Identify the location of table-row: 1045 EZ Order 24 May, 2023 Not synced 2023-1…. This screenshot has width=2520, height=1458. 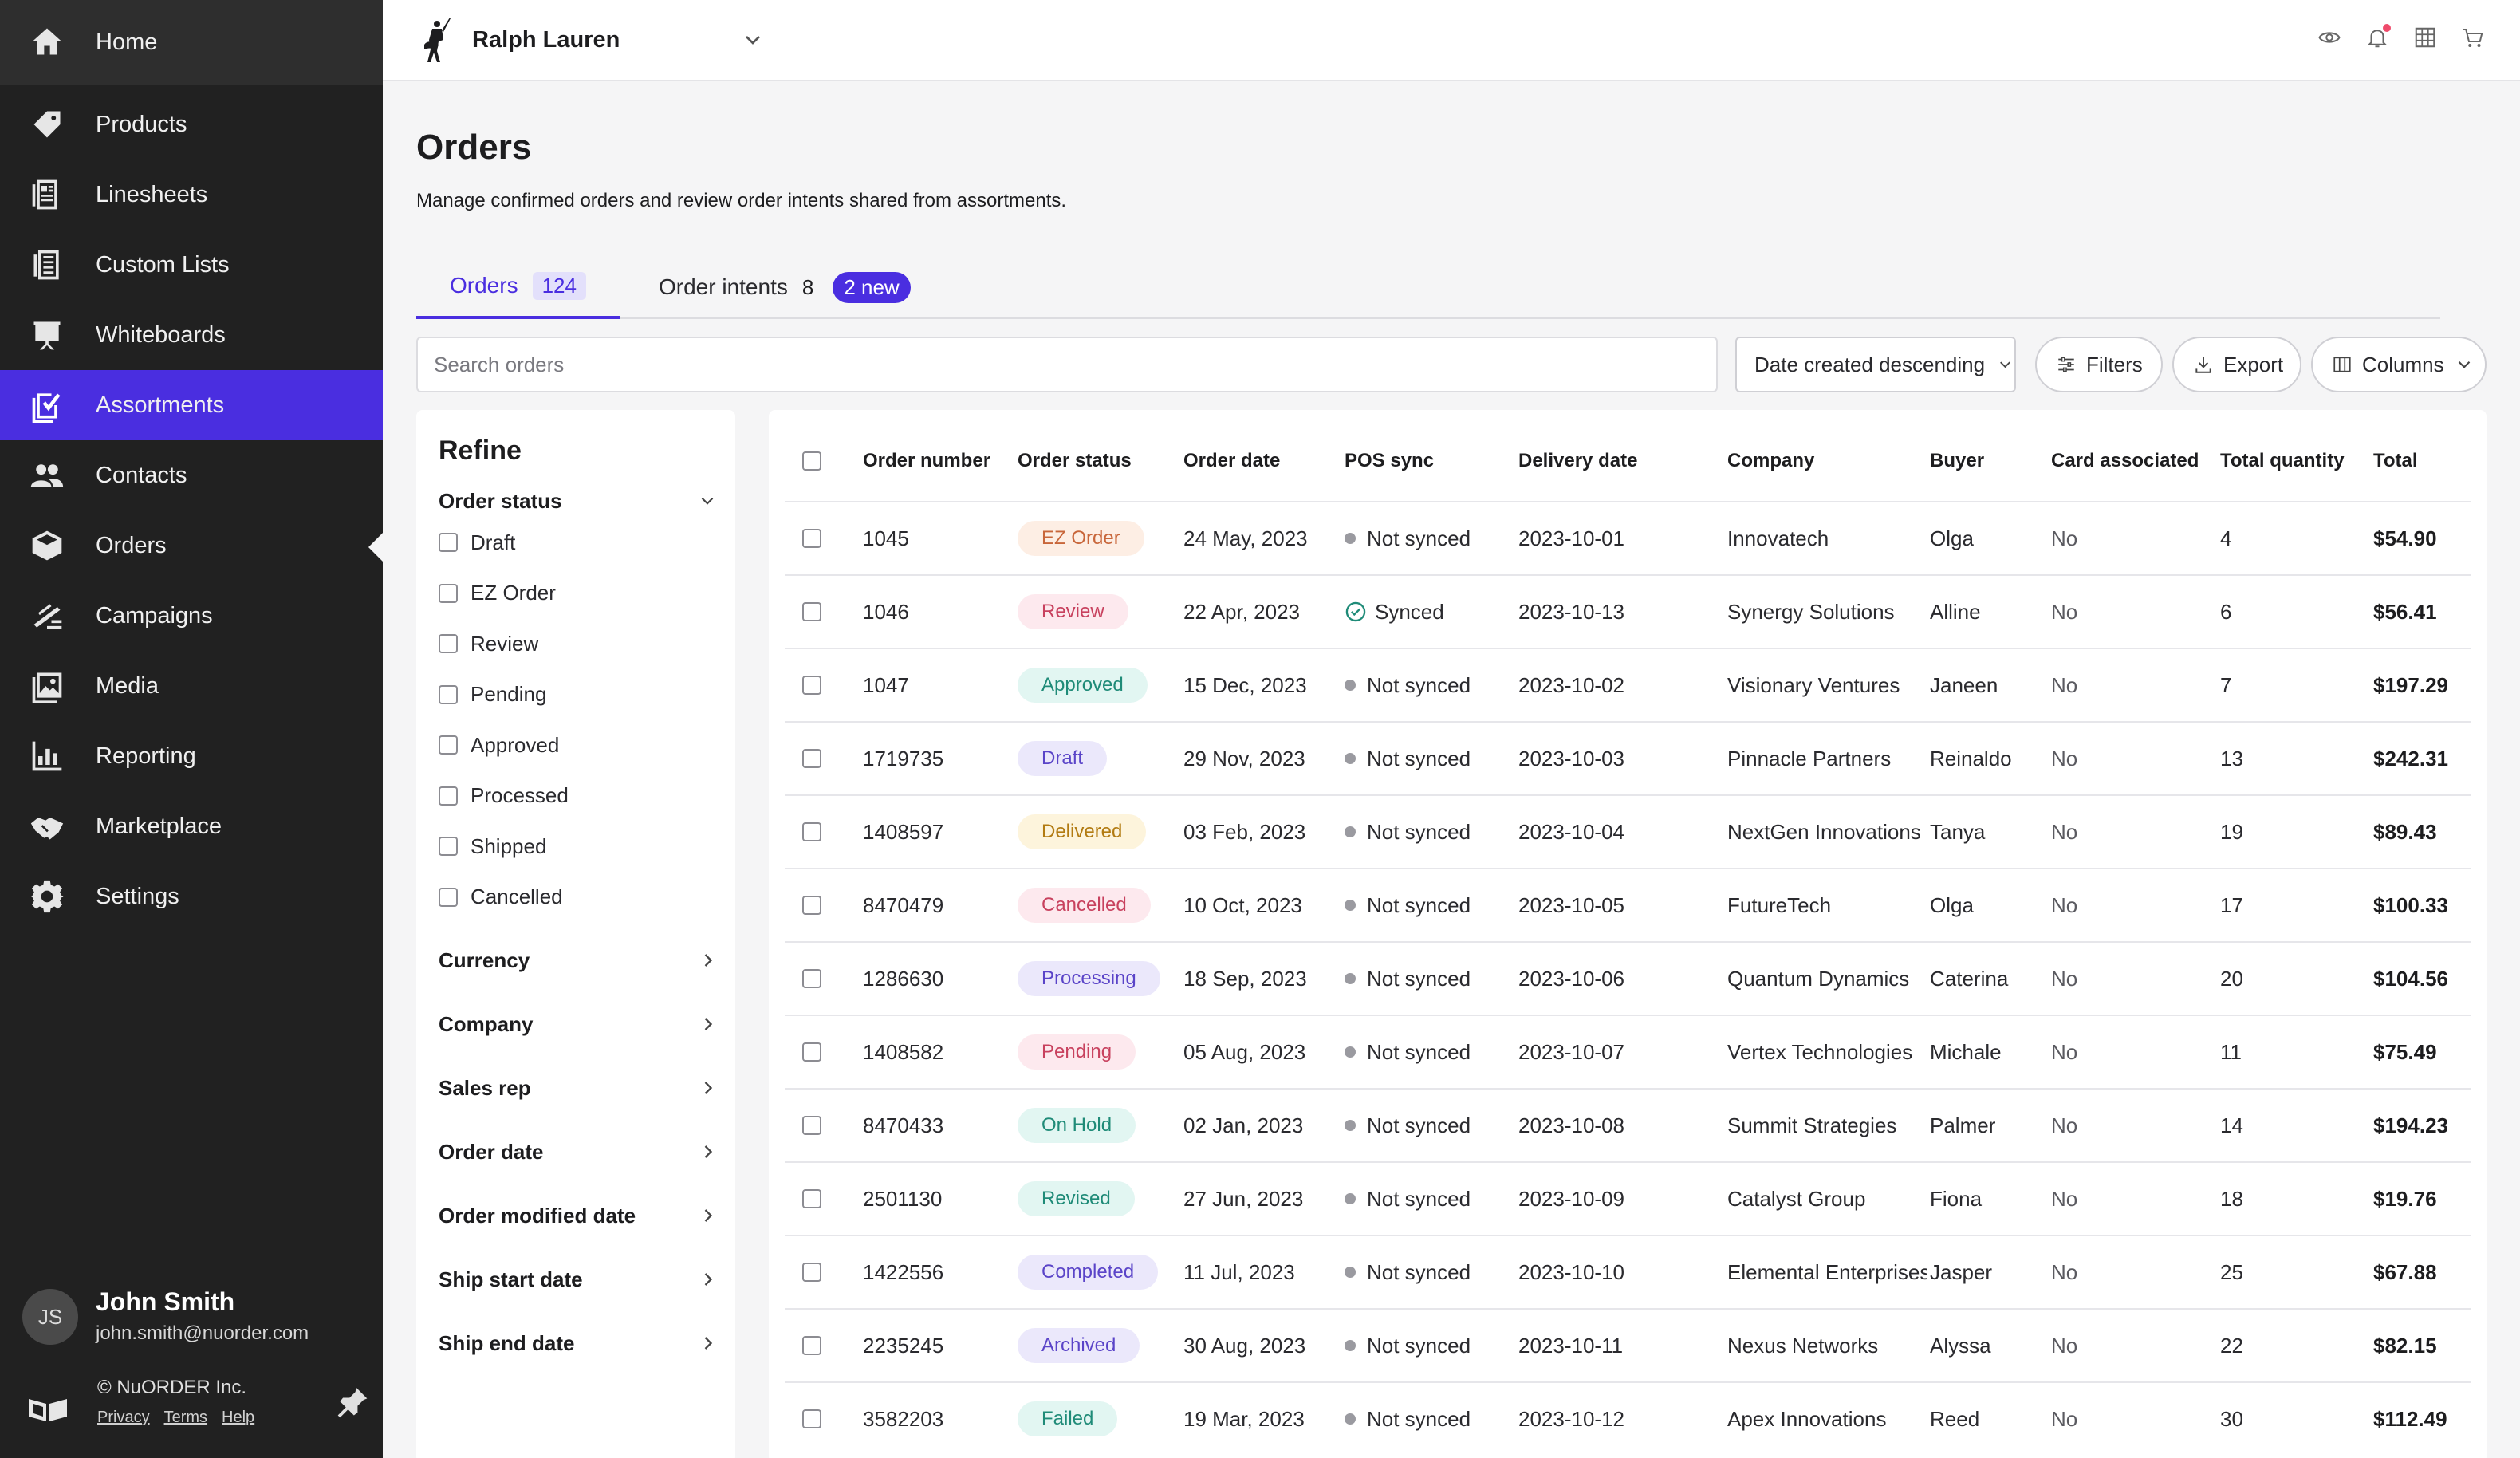
(1628, 537).